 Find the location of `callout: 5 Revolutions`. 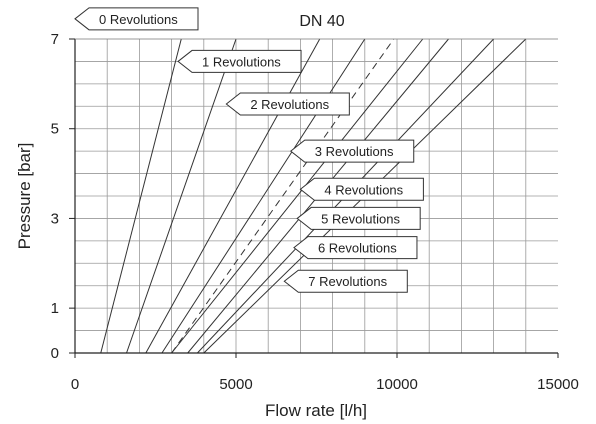

callout: 5 Revolutions is located at coordinates (358, 218).